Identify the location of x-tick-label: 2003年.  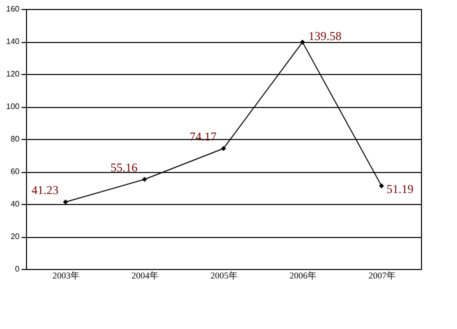
(66, 275).